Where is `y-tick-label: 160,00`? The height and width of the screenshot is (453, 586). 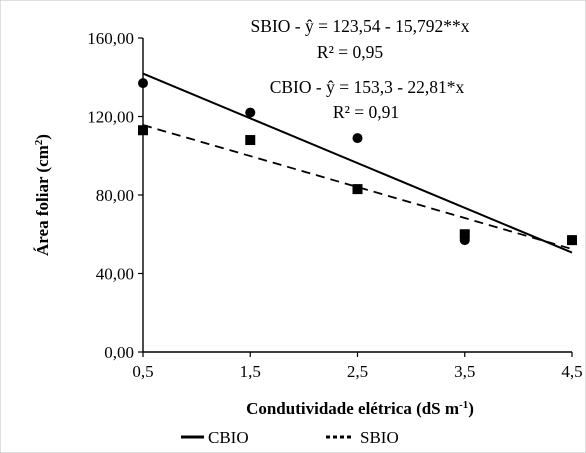
y-tick-label: 160,00 is located at coordinates (110, 38).